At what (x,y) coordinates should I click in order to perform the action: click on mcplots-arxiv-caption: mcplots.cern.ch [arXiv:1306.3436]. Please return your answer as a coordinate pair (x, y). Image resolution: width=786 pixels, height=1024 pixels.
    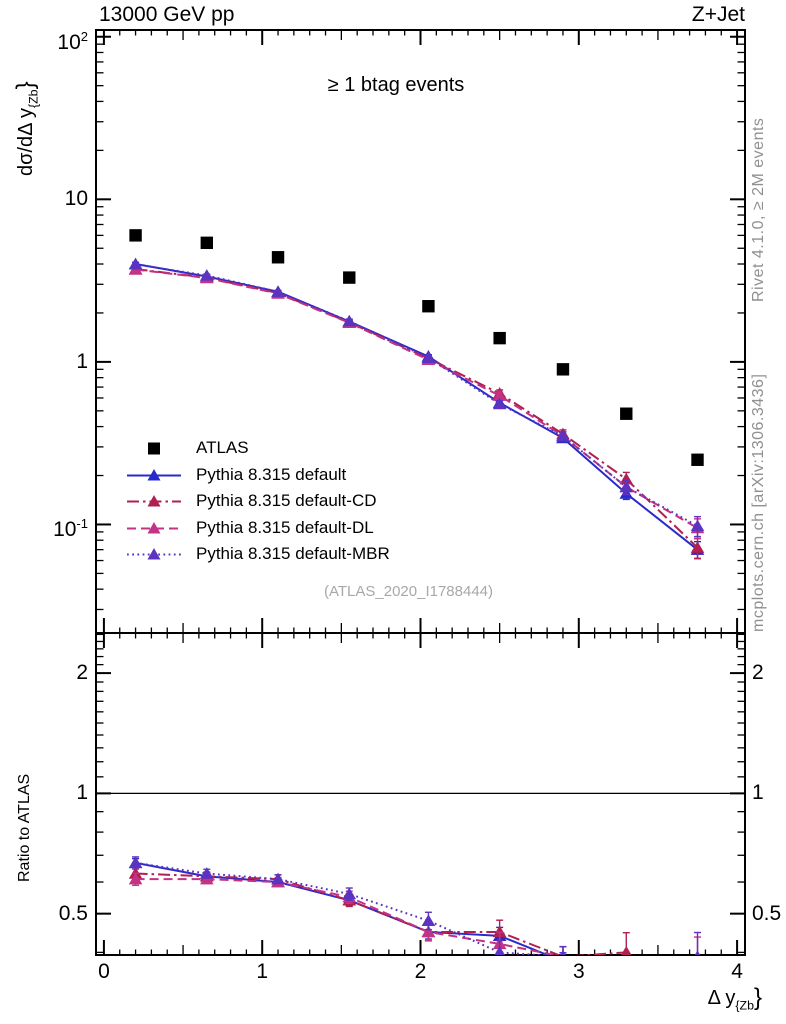
    Looking at the image, I should click on (758, 502).